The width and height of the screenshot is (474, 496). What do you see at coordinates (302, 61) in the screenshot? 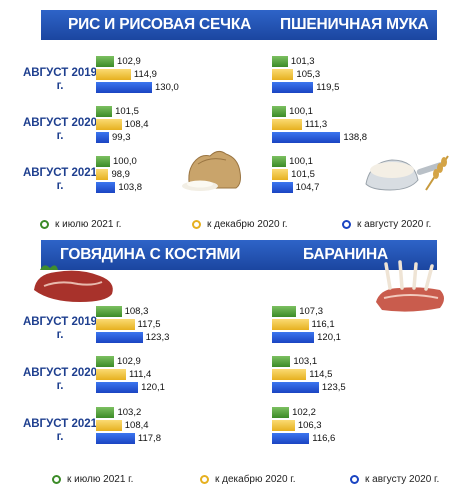
I see `bar-value-label: 101,3` at bounding box center [302, 61].